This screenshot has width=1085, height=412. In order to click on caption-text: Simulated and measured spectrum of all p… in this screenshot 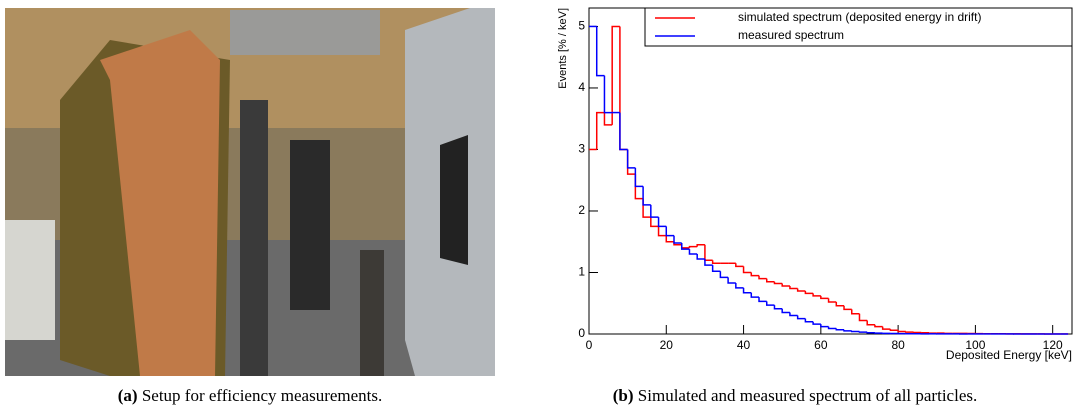, I will do `click(807, 395)`.